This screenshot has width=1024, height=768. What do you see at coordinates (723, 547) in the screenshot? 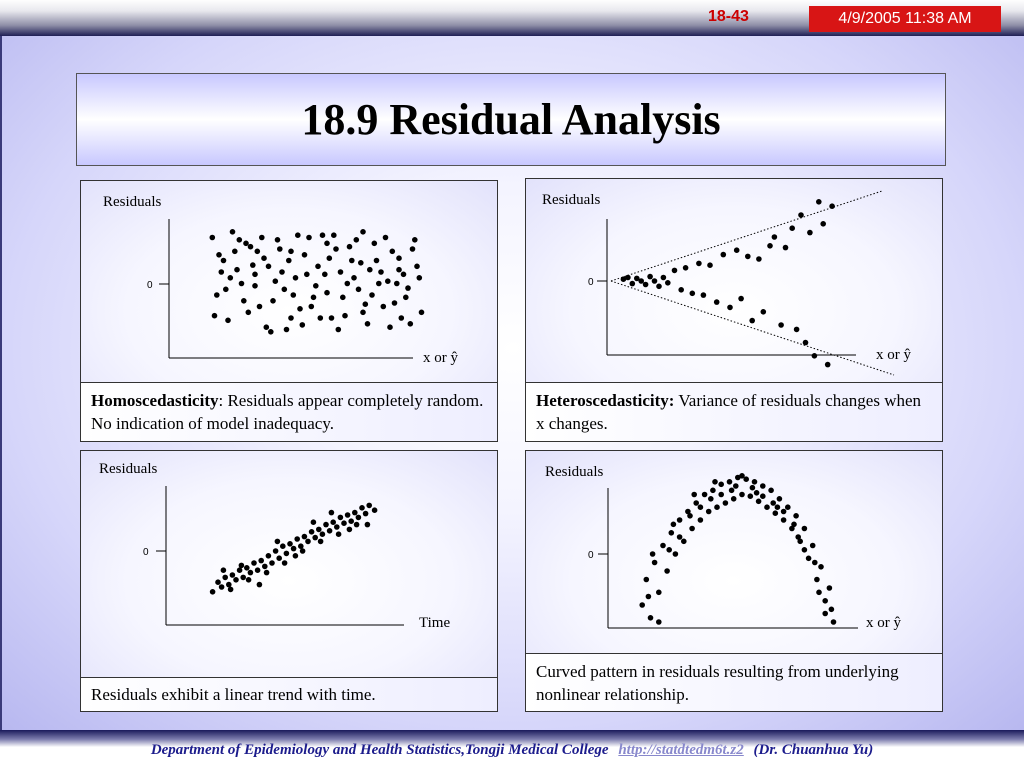
I see `curved-scatter-chart: Residuals x or ŷ 0` at bounding box center [723, 547].